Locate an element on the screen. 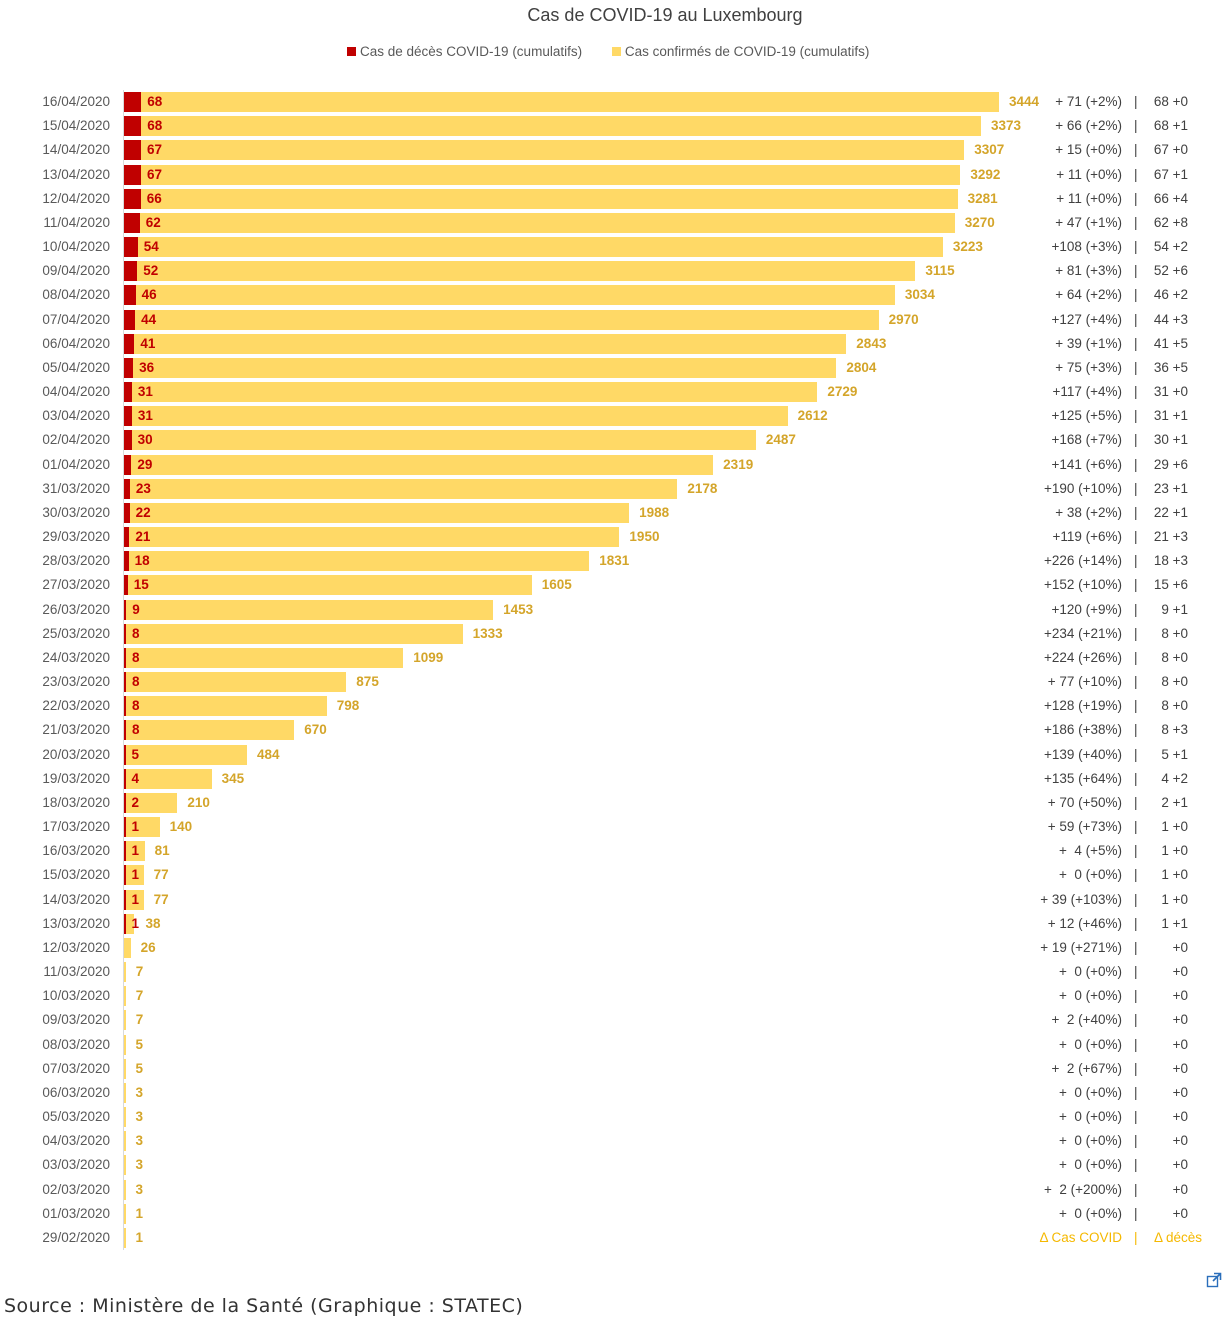 This screenshot has width=1224, height=1327. data-label-deaths: 4 is located at coordinates (135, 778).